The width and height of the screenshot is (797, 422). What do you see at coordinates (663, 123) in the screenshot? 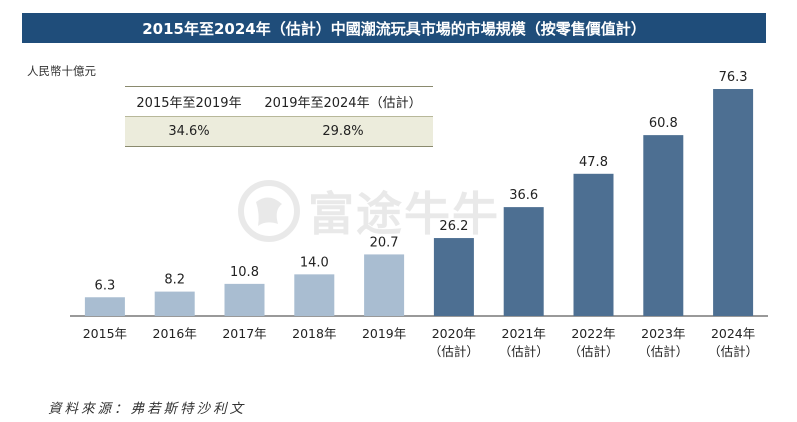
I see `bar-value-label-8: 60.8` at bounding box center [663, 123].